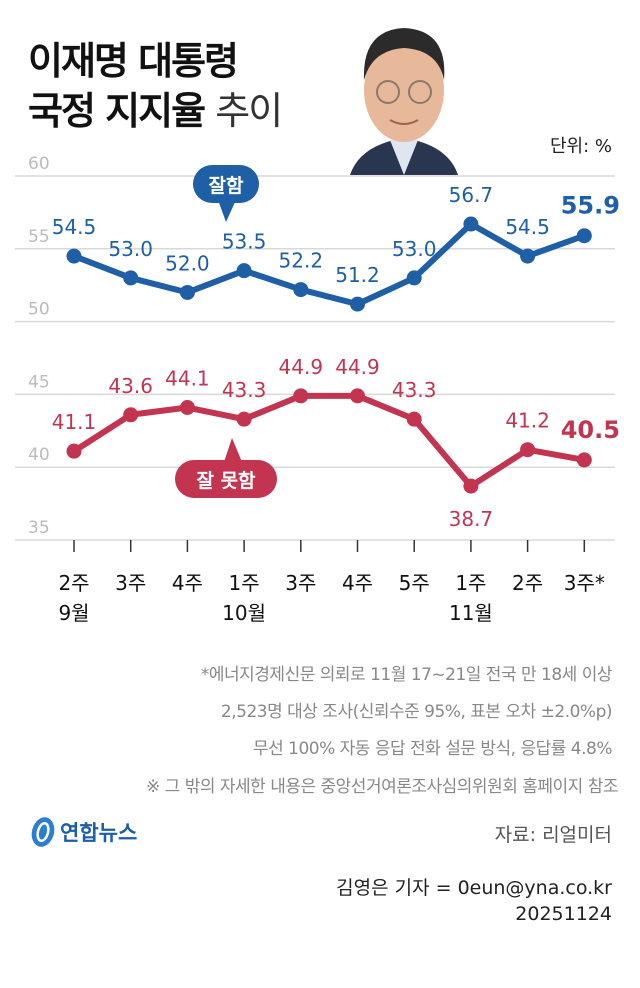 Image resolution: width=640 pixels, height=988 pixels. I want to click on unit-label: 단위: %, so click(580, 146).